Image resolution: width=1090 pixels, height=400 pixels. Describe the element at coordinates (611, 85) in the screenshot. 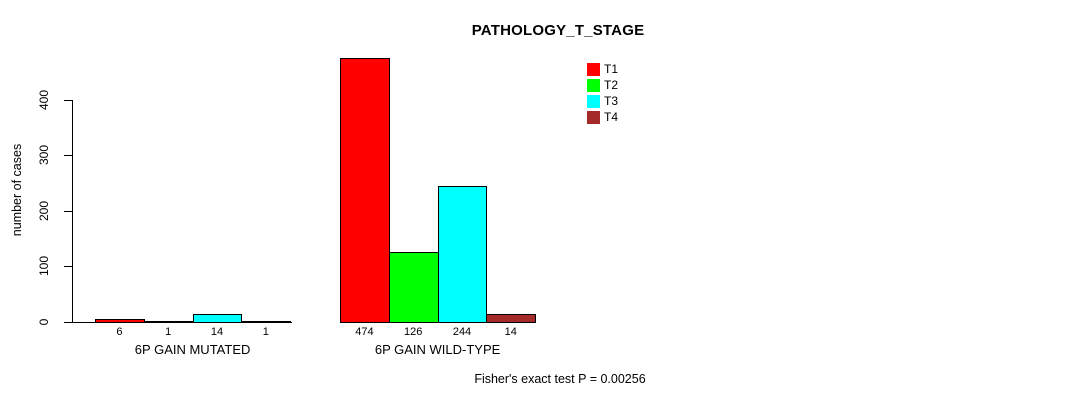

I see `legend-label: T2` at that location.